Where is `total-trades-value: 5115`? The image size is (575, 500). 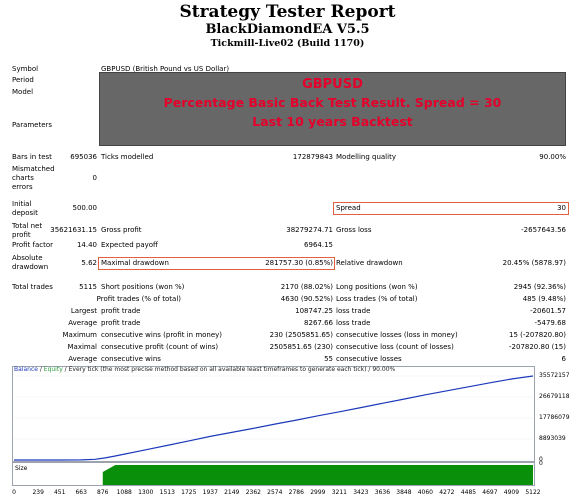
total-trades-value: 5115 is located at coordinates (88, 287).